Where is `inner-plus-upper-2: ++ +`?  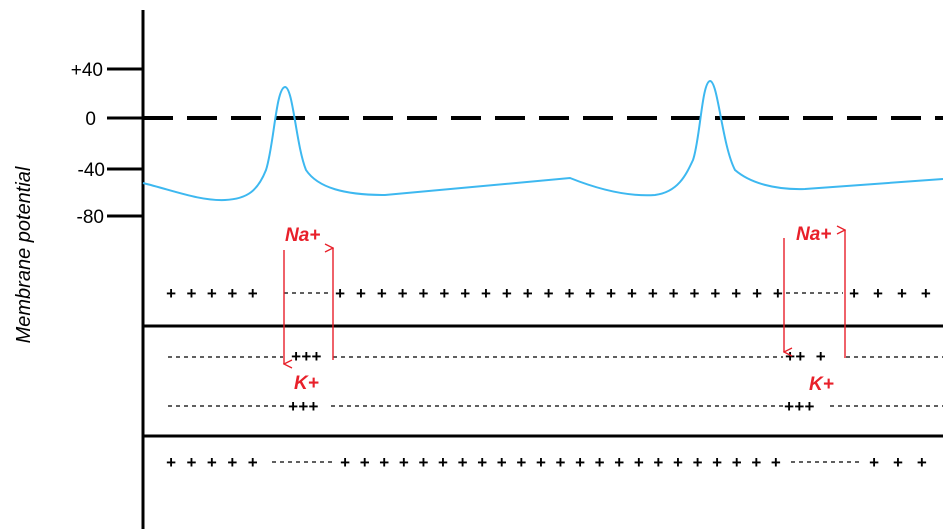
inner-plus-upper-2: ++ + is located at coordinates (805, 358).